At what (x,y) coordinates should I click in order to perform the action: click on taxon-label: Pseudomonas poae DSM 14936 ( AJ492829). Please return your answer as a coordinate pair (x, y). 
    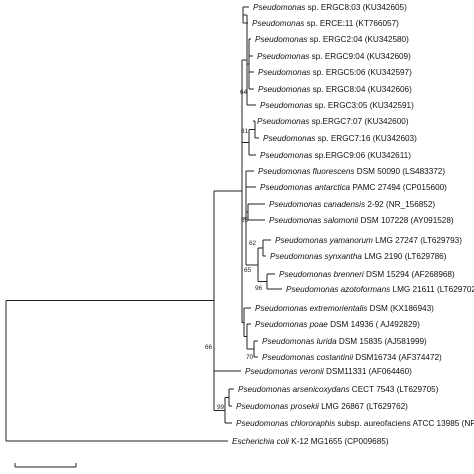
    Looking at the image, I should click on (337, 324).